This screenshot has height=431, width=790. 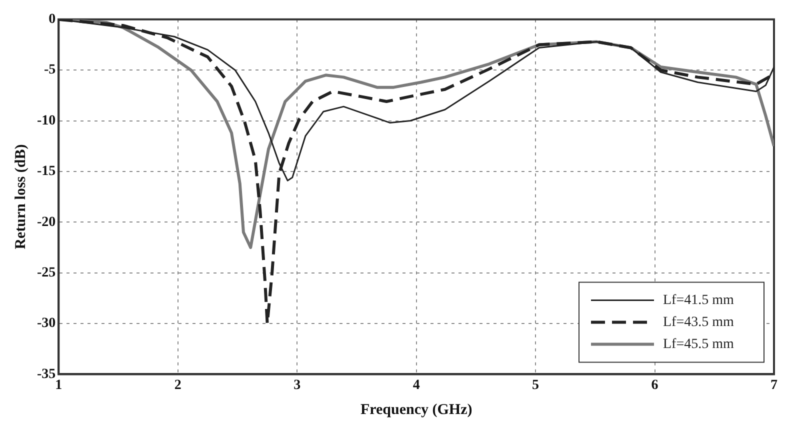 What do you see at coordinates (416, 386) in the screenshot?
I see `x-tick-label: 4` at bounding box center [416, 386].